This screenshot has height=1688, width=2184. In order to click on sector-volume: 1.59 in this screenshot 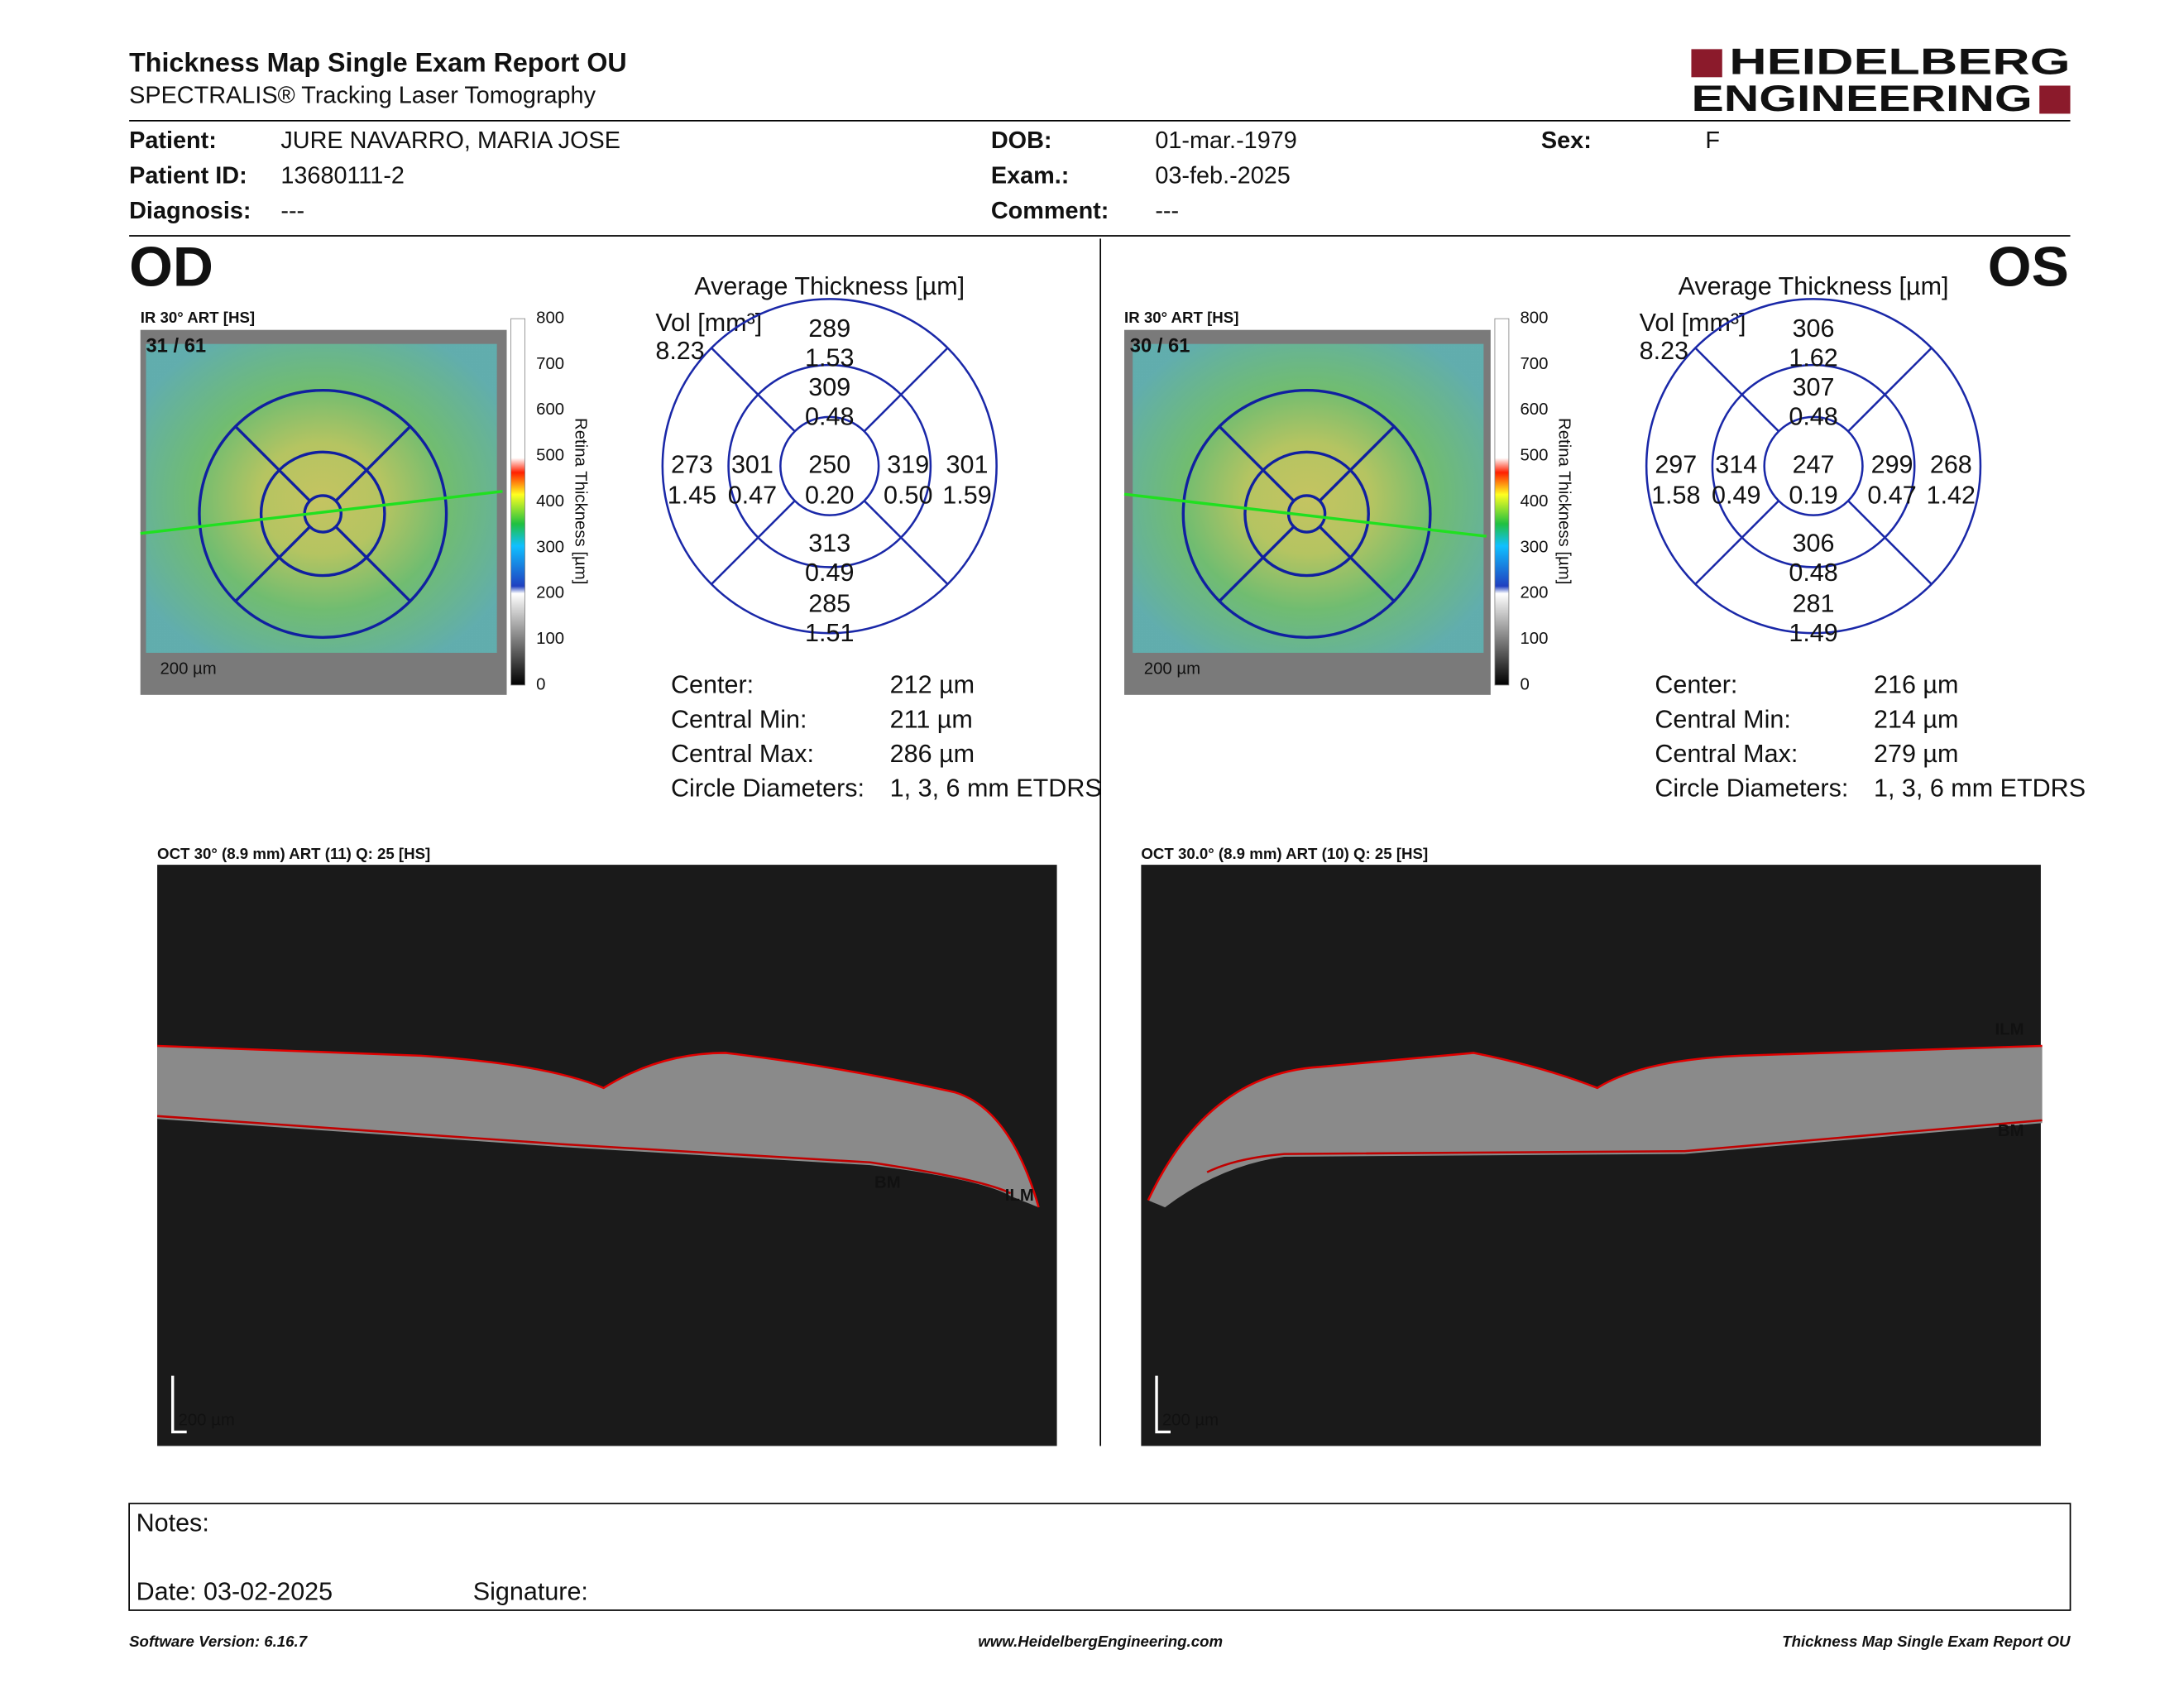, I will do `click(966, 496)`.